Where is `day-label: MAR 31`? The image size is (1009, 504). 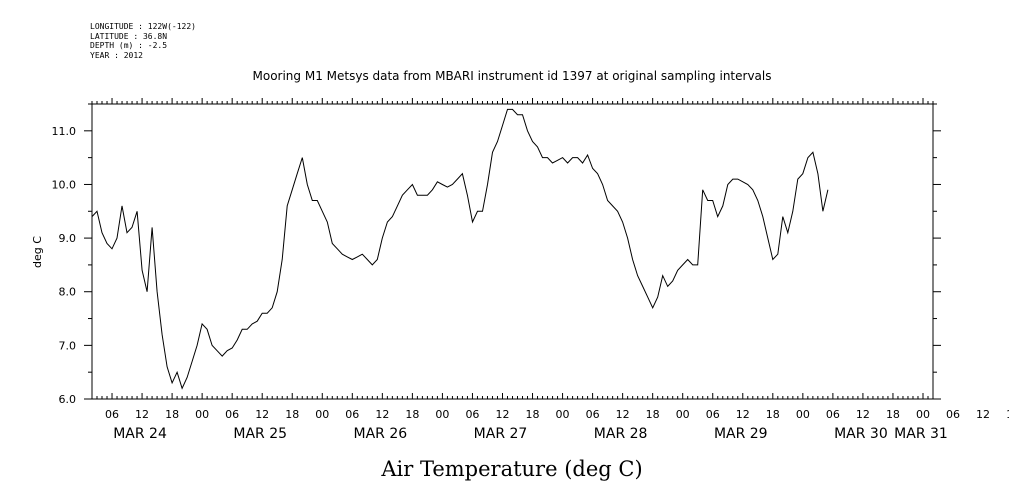 day-label: MAR 31 is located at coordinates (921, 434).